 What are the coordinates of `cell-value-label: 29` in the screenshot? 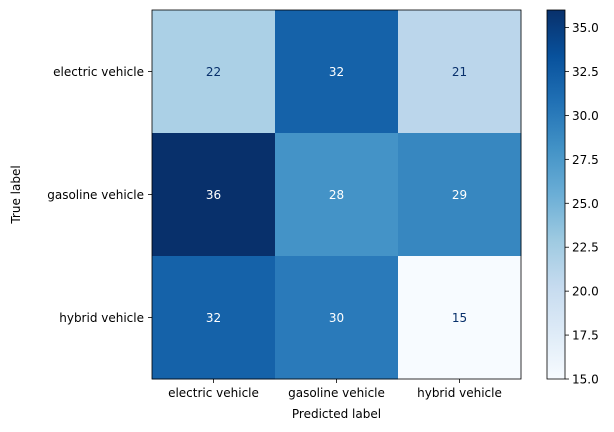 It's located at (459, 195).